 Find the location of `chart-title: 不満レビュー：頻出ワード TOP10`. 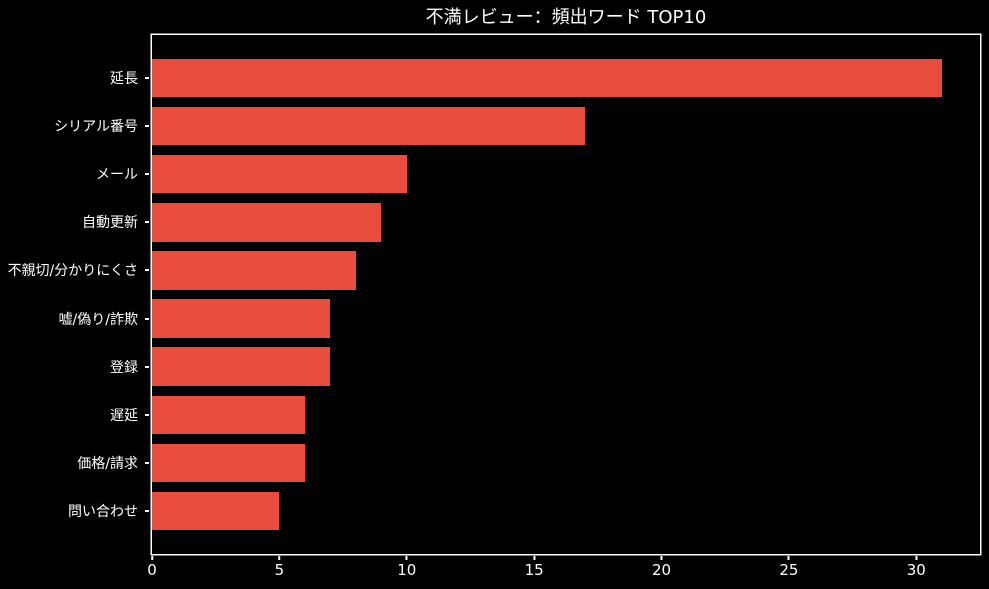

chart-title: 不満レビュー：頻出ワード TOP10 is located at coordinates (566, 17).